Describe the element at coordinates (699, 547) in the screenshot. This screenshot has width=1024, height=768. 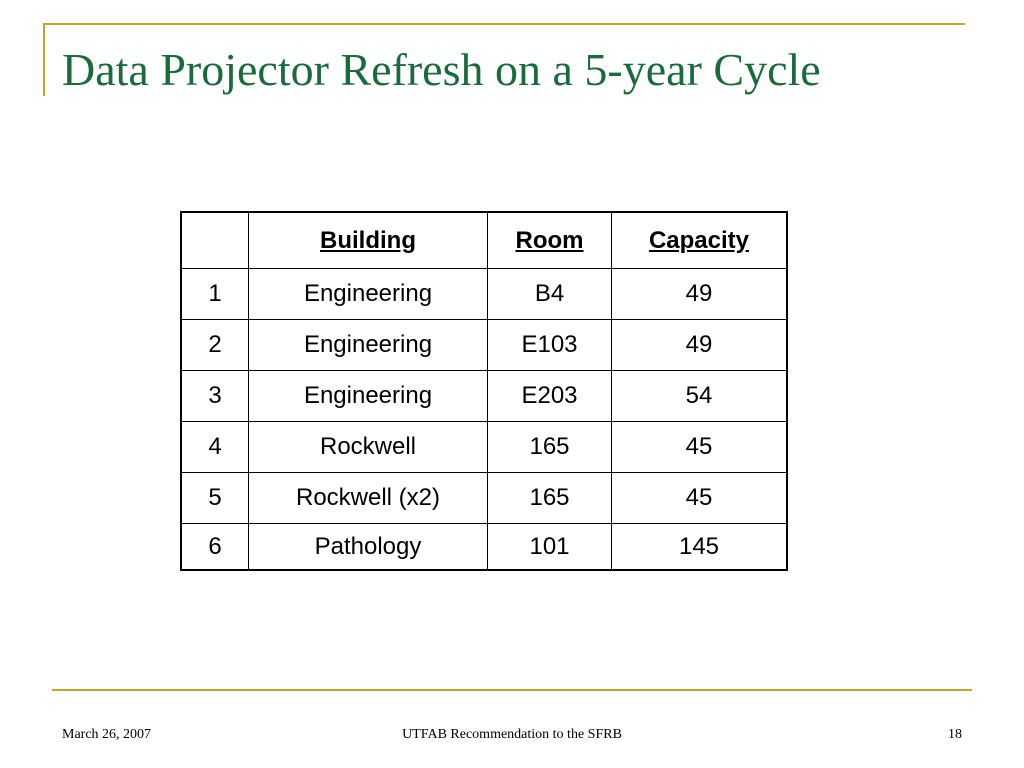
I see `cell-capacity: 145` at that location.